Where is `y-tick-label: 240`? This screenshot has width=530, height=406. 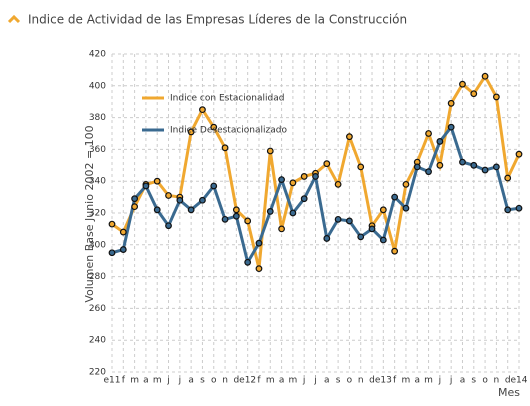
y-tick-label: 240 is located at coordinates (97, 341).